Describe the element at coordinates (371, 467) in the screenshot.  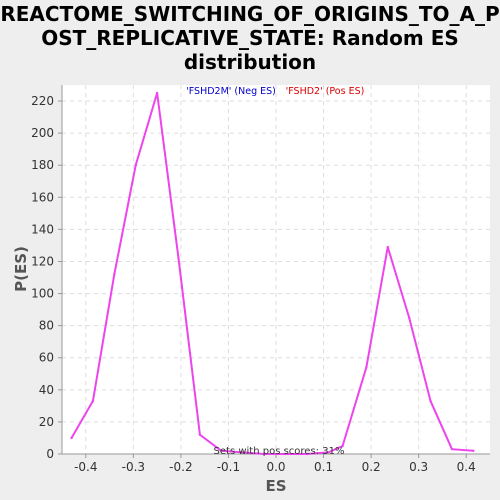
I see `x-tick-label: 0.2` at that location.